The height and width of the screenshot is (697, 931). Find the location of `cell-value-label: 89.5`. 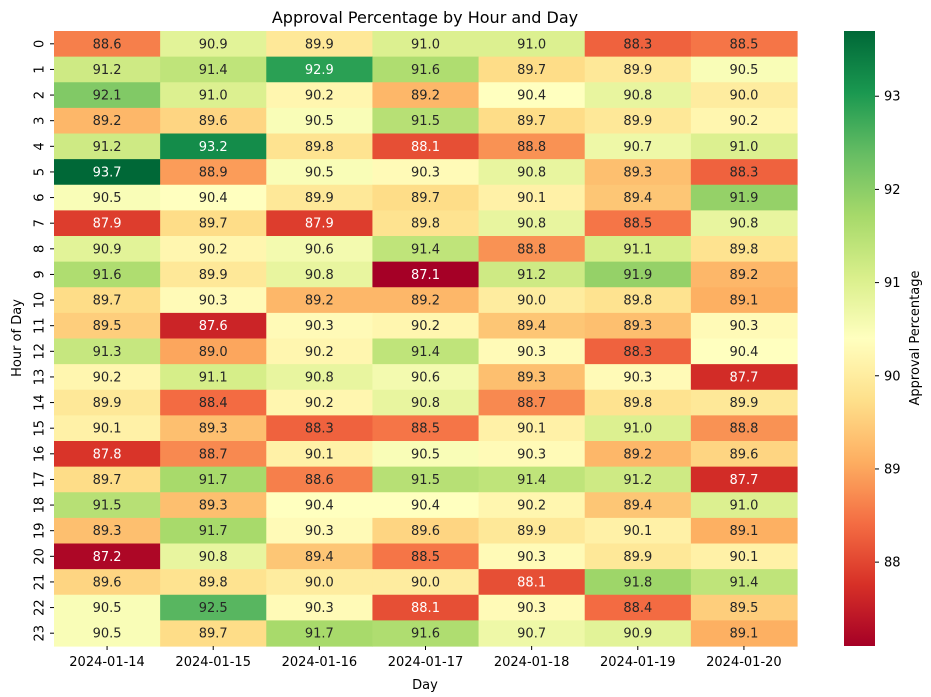

cell-value-label: 89.5 is located at coordinates (743, 608).